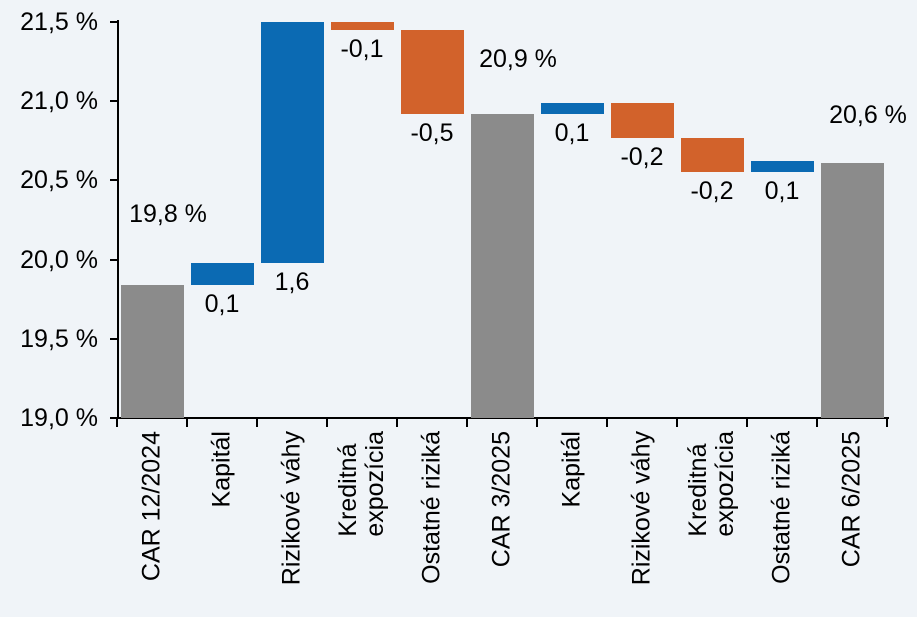 The height and width of the screenshot is (617, 917). I want to click on bar-value-label: 19,8 %, so click(168, 213).